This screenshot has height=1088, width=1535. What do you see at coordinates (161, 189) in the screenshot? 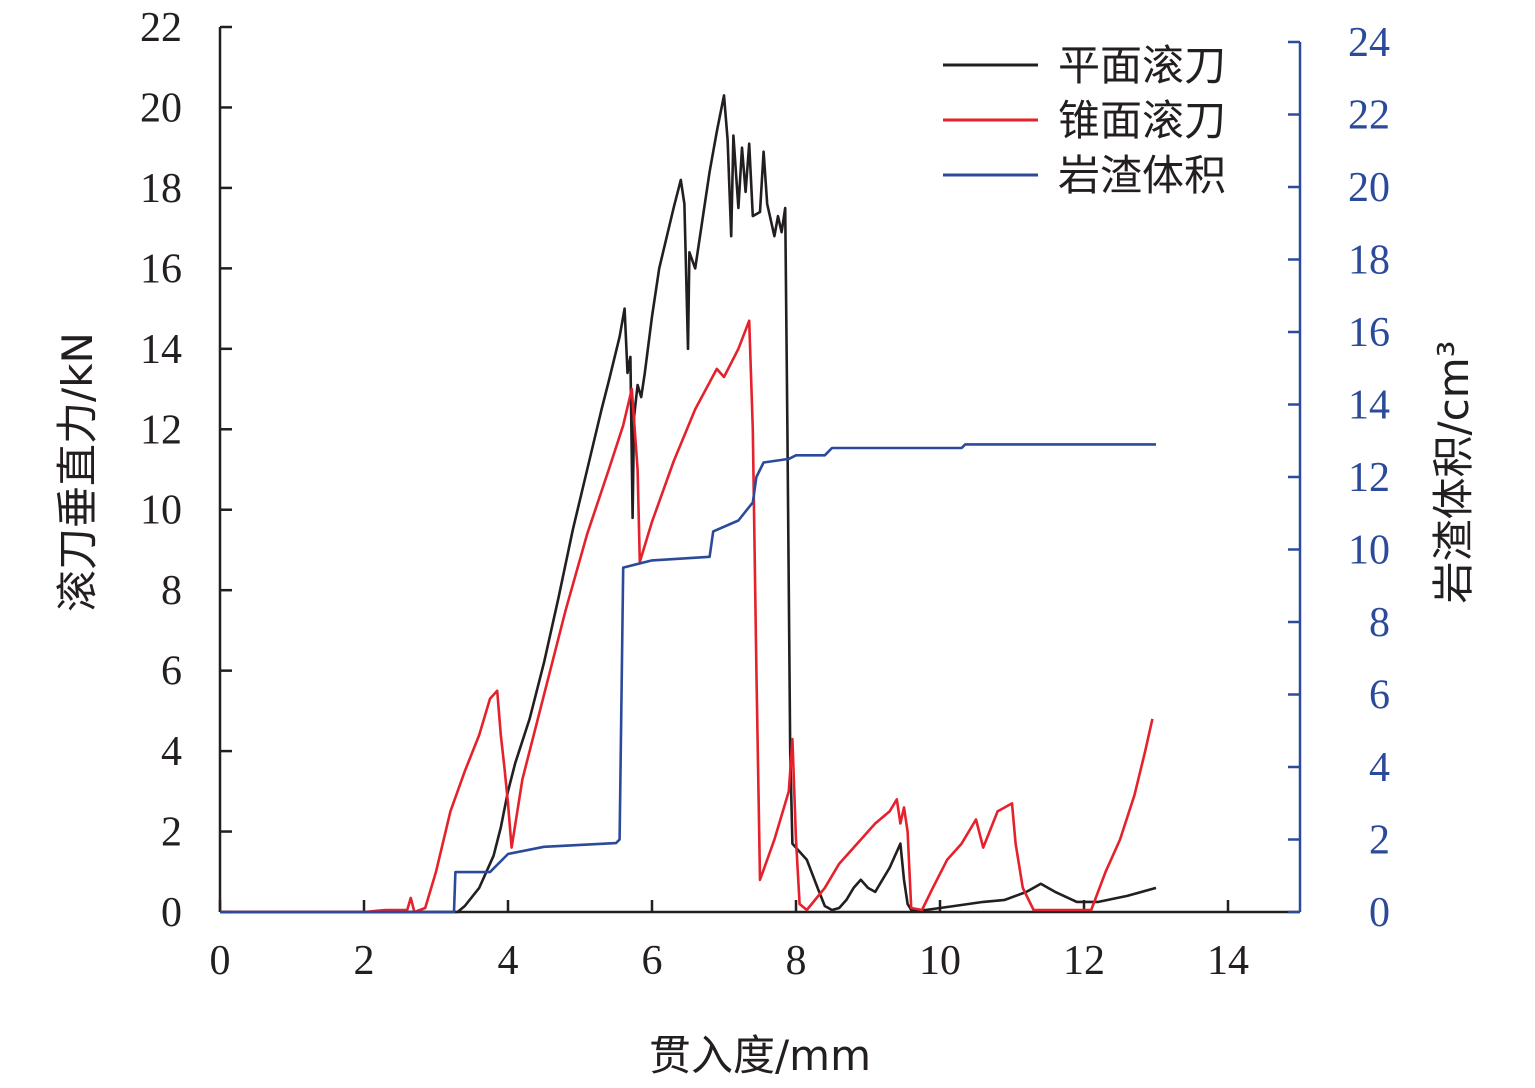
I see `left-y-tick-label: 18` at bounding box center [161, 189].